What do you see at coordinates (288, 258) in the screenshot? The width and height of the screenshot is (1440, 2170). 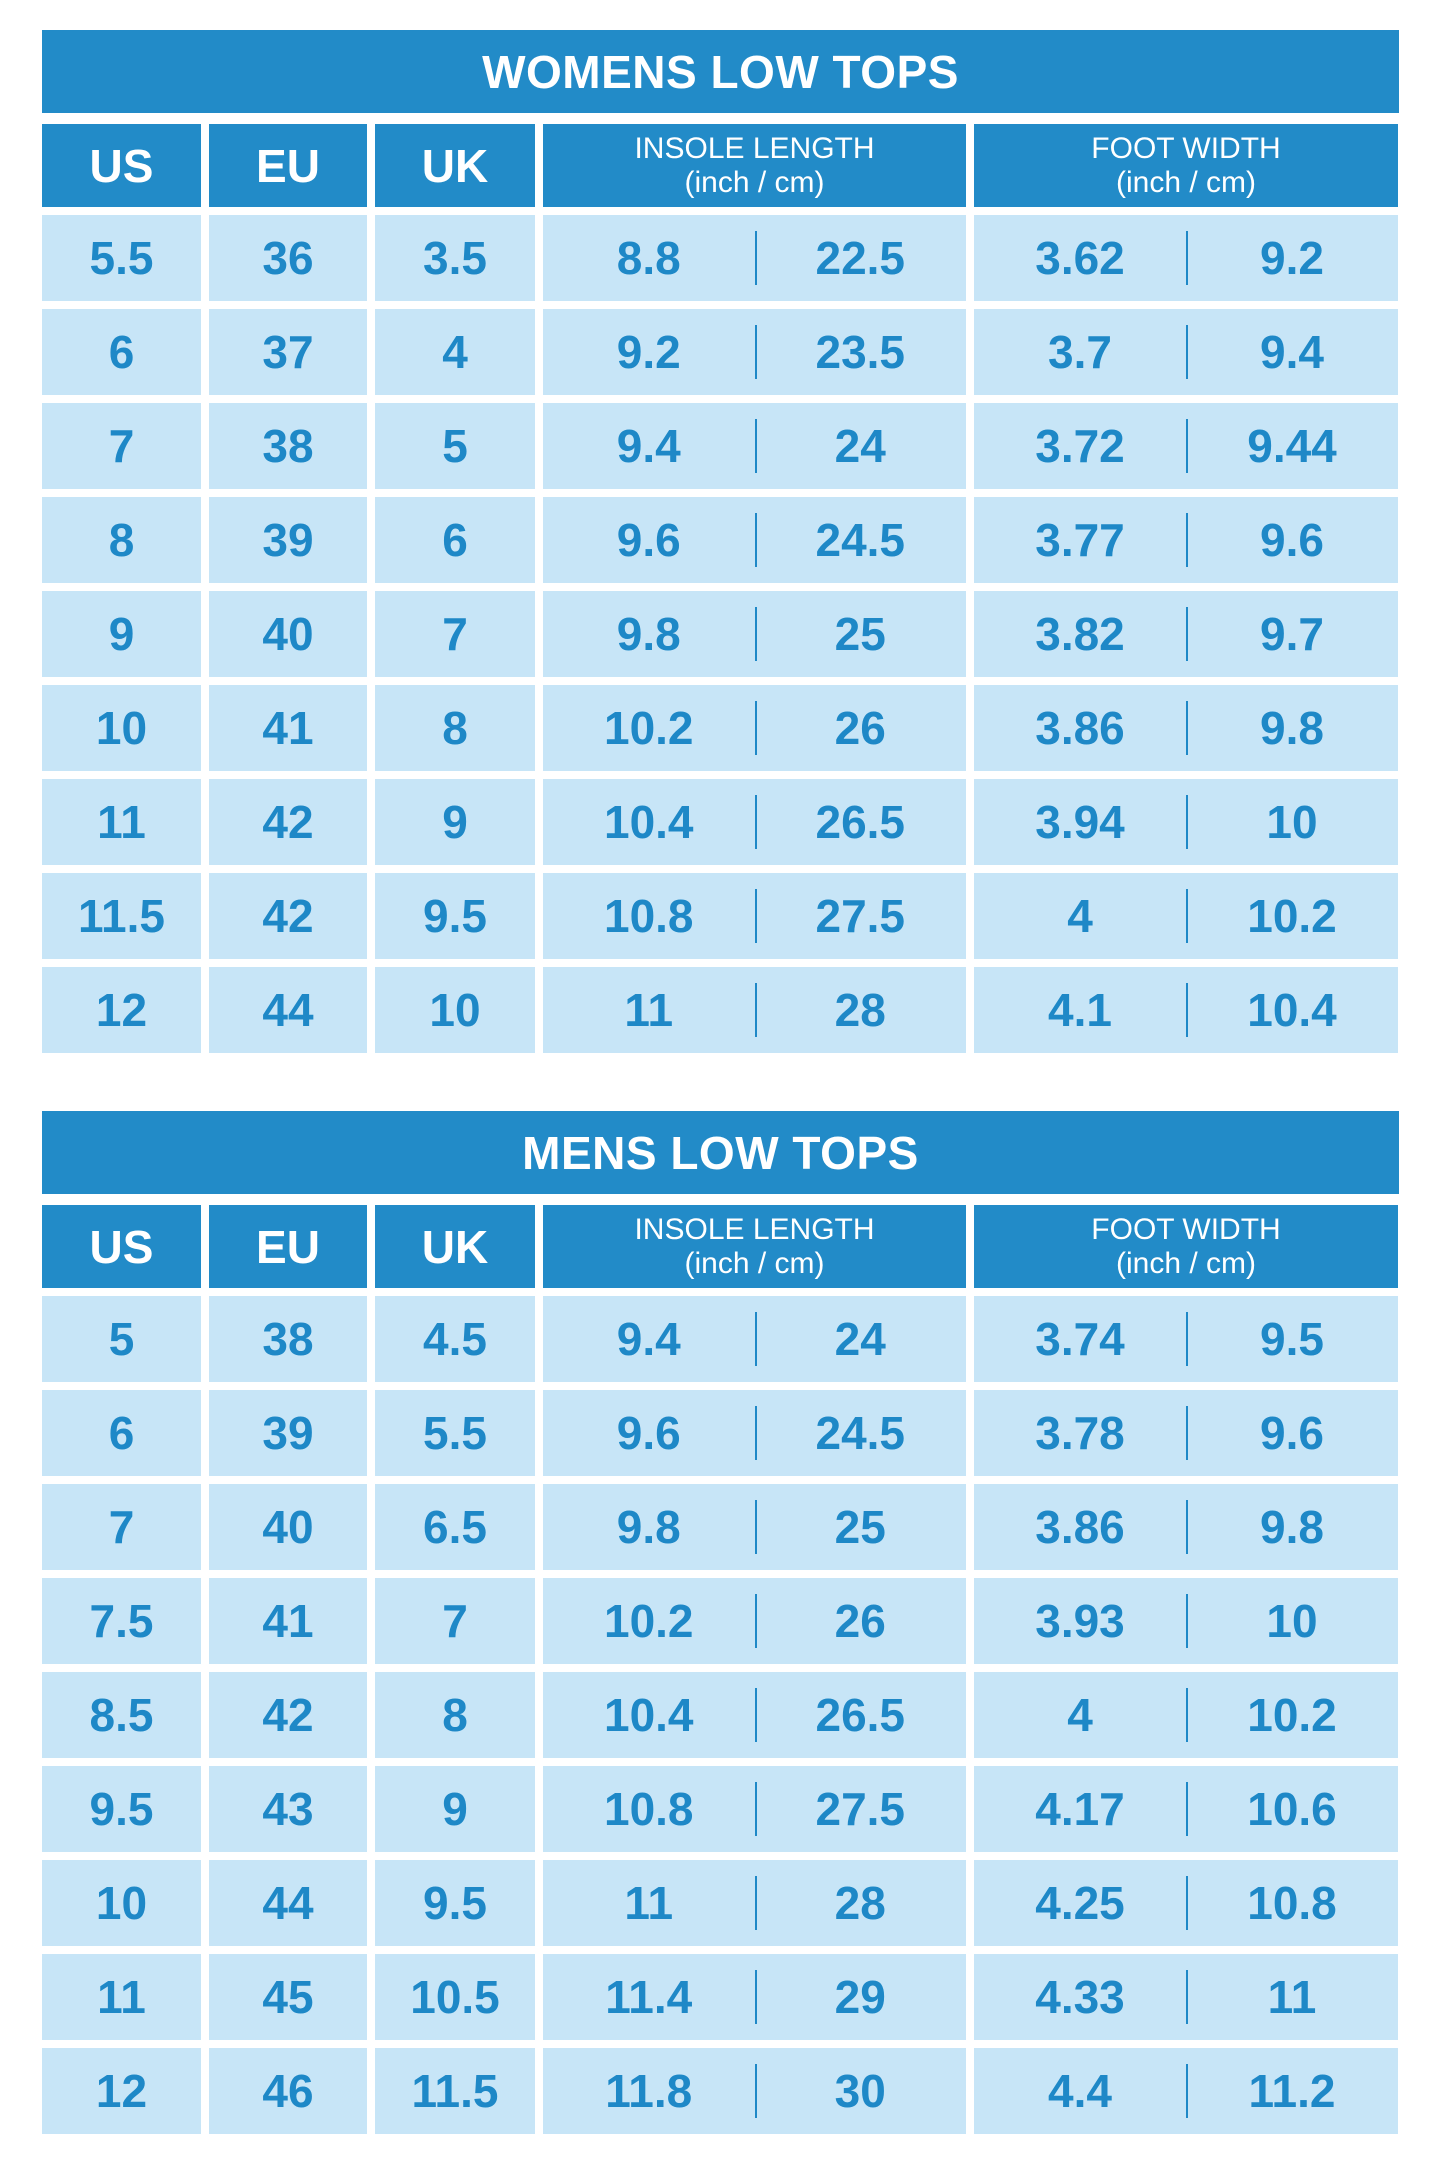 I see `cell-eu: 36` at bounding box center [288, 258].